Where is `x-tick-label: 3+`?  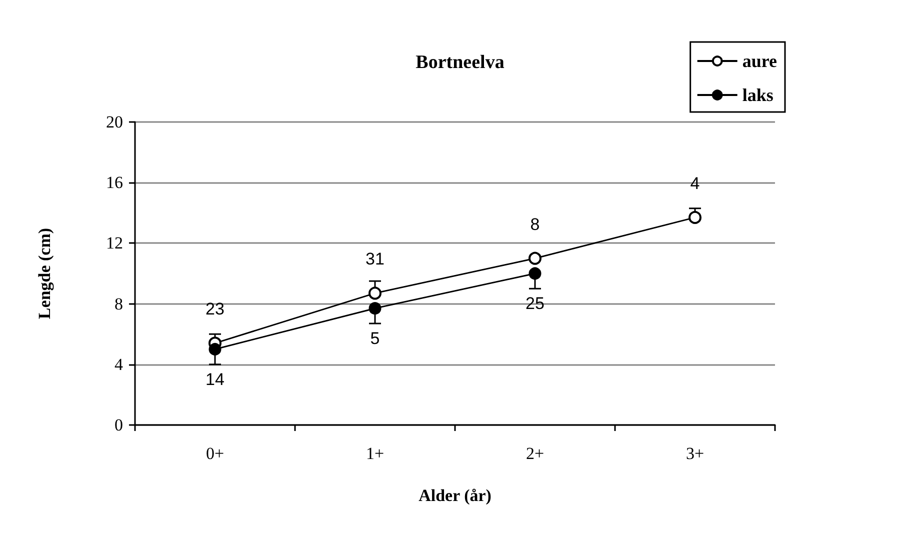
x-tick-label: 3+ is located at coordinates (695, 453).